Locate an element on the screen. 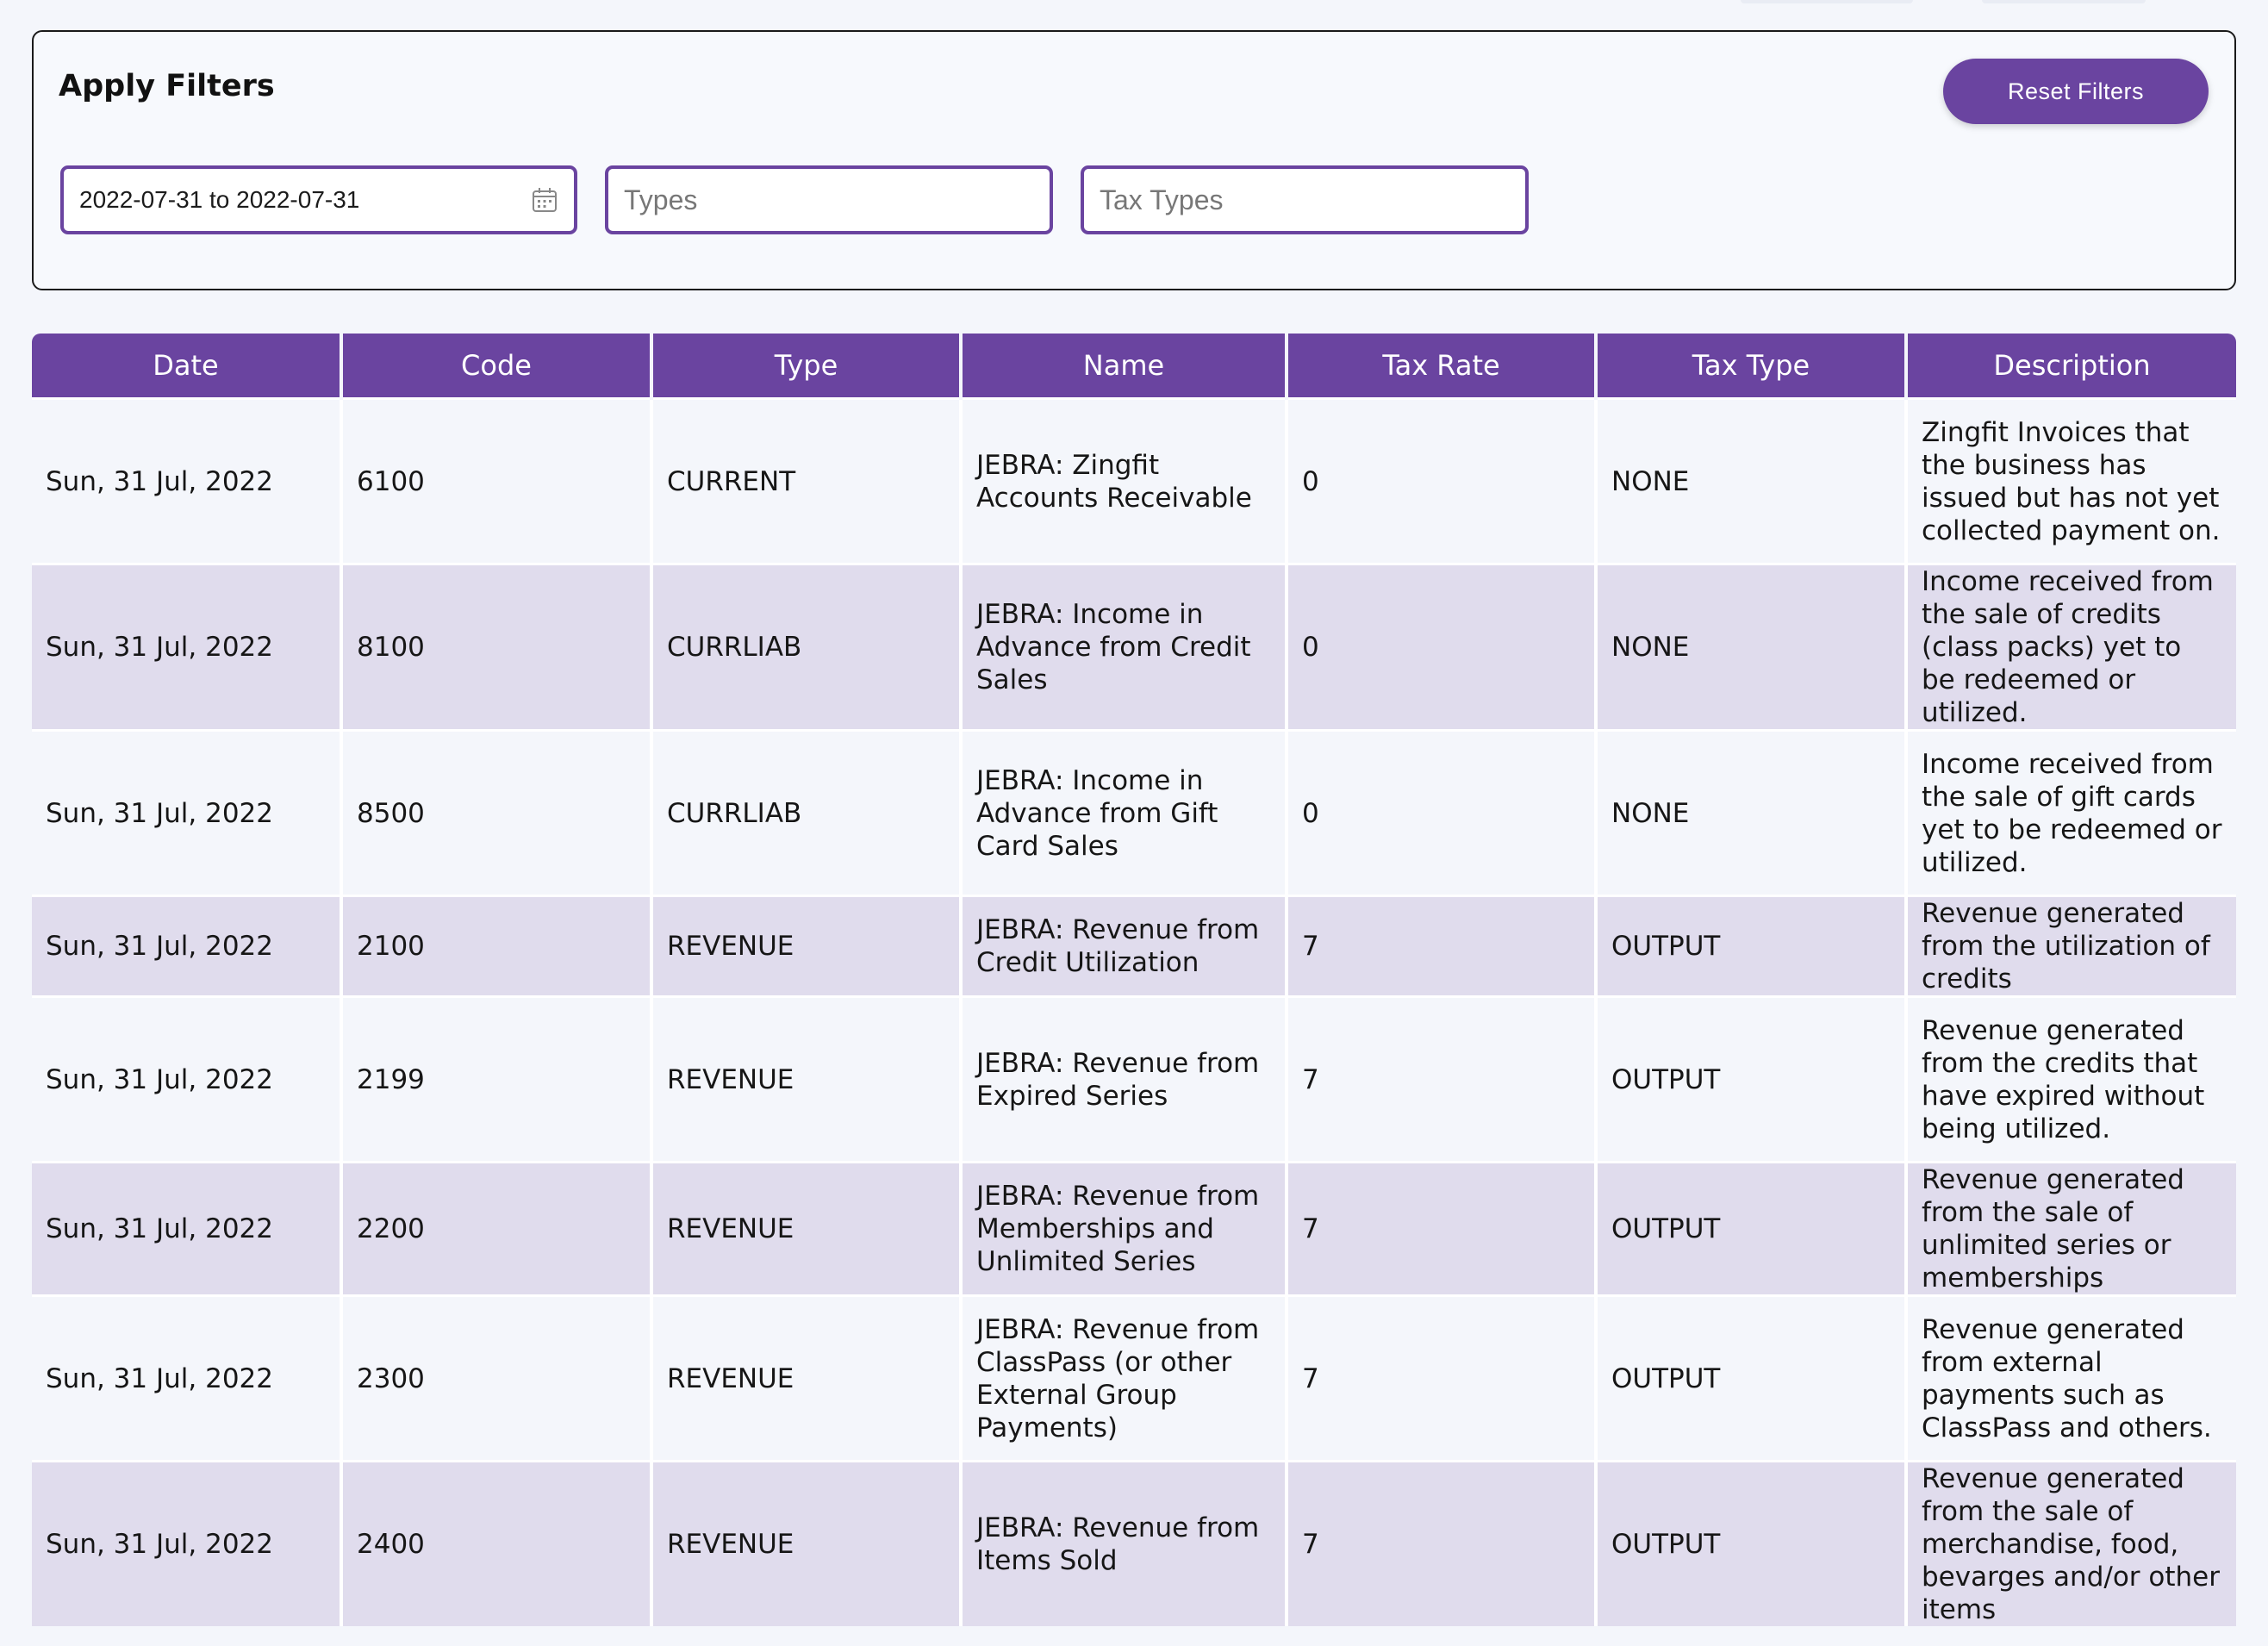 Image resolution: width=2268 pixels, height=1646 pixels. cell-code: 2200 is located at coordinates (497, 1229).